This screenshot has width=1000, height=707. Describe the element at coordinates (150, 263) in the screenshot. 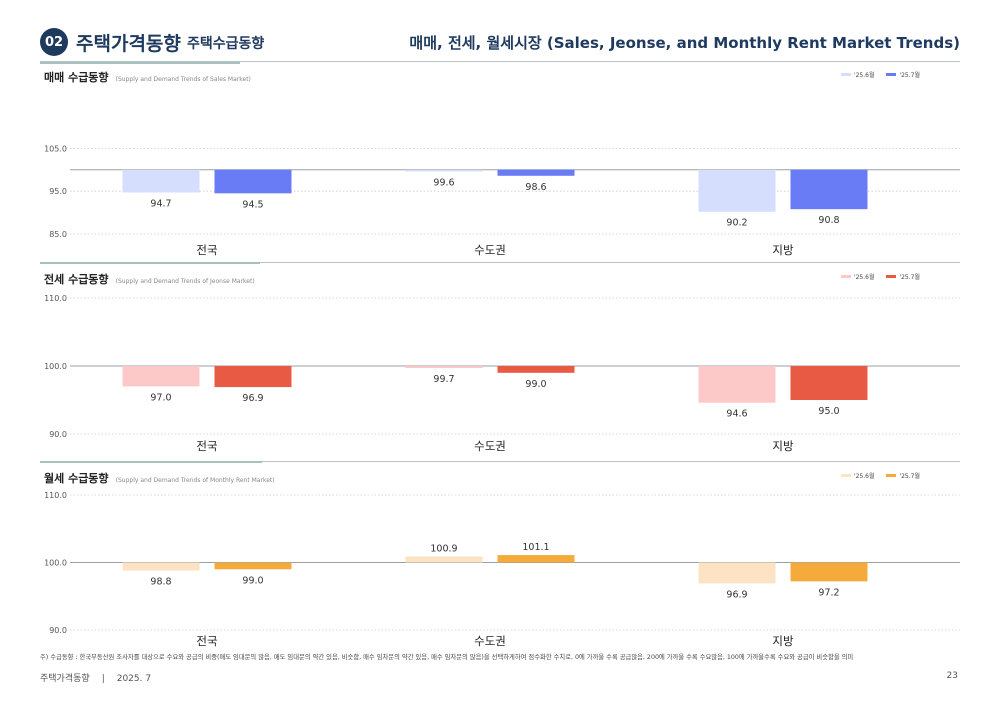

I see `jeonse-title-rule` at that location.